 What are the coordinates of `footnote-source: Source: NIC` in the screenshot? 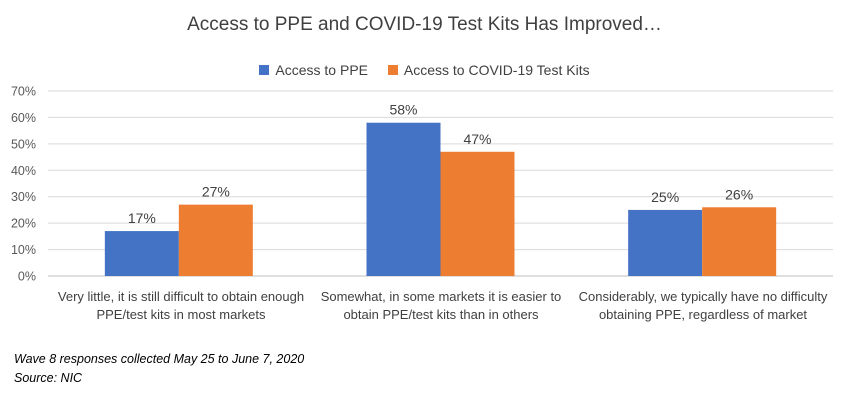 It's located at (48, 378).